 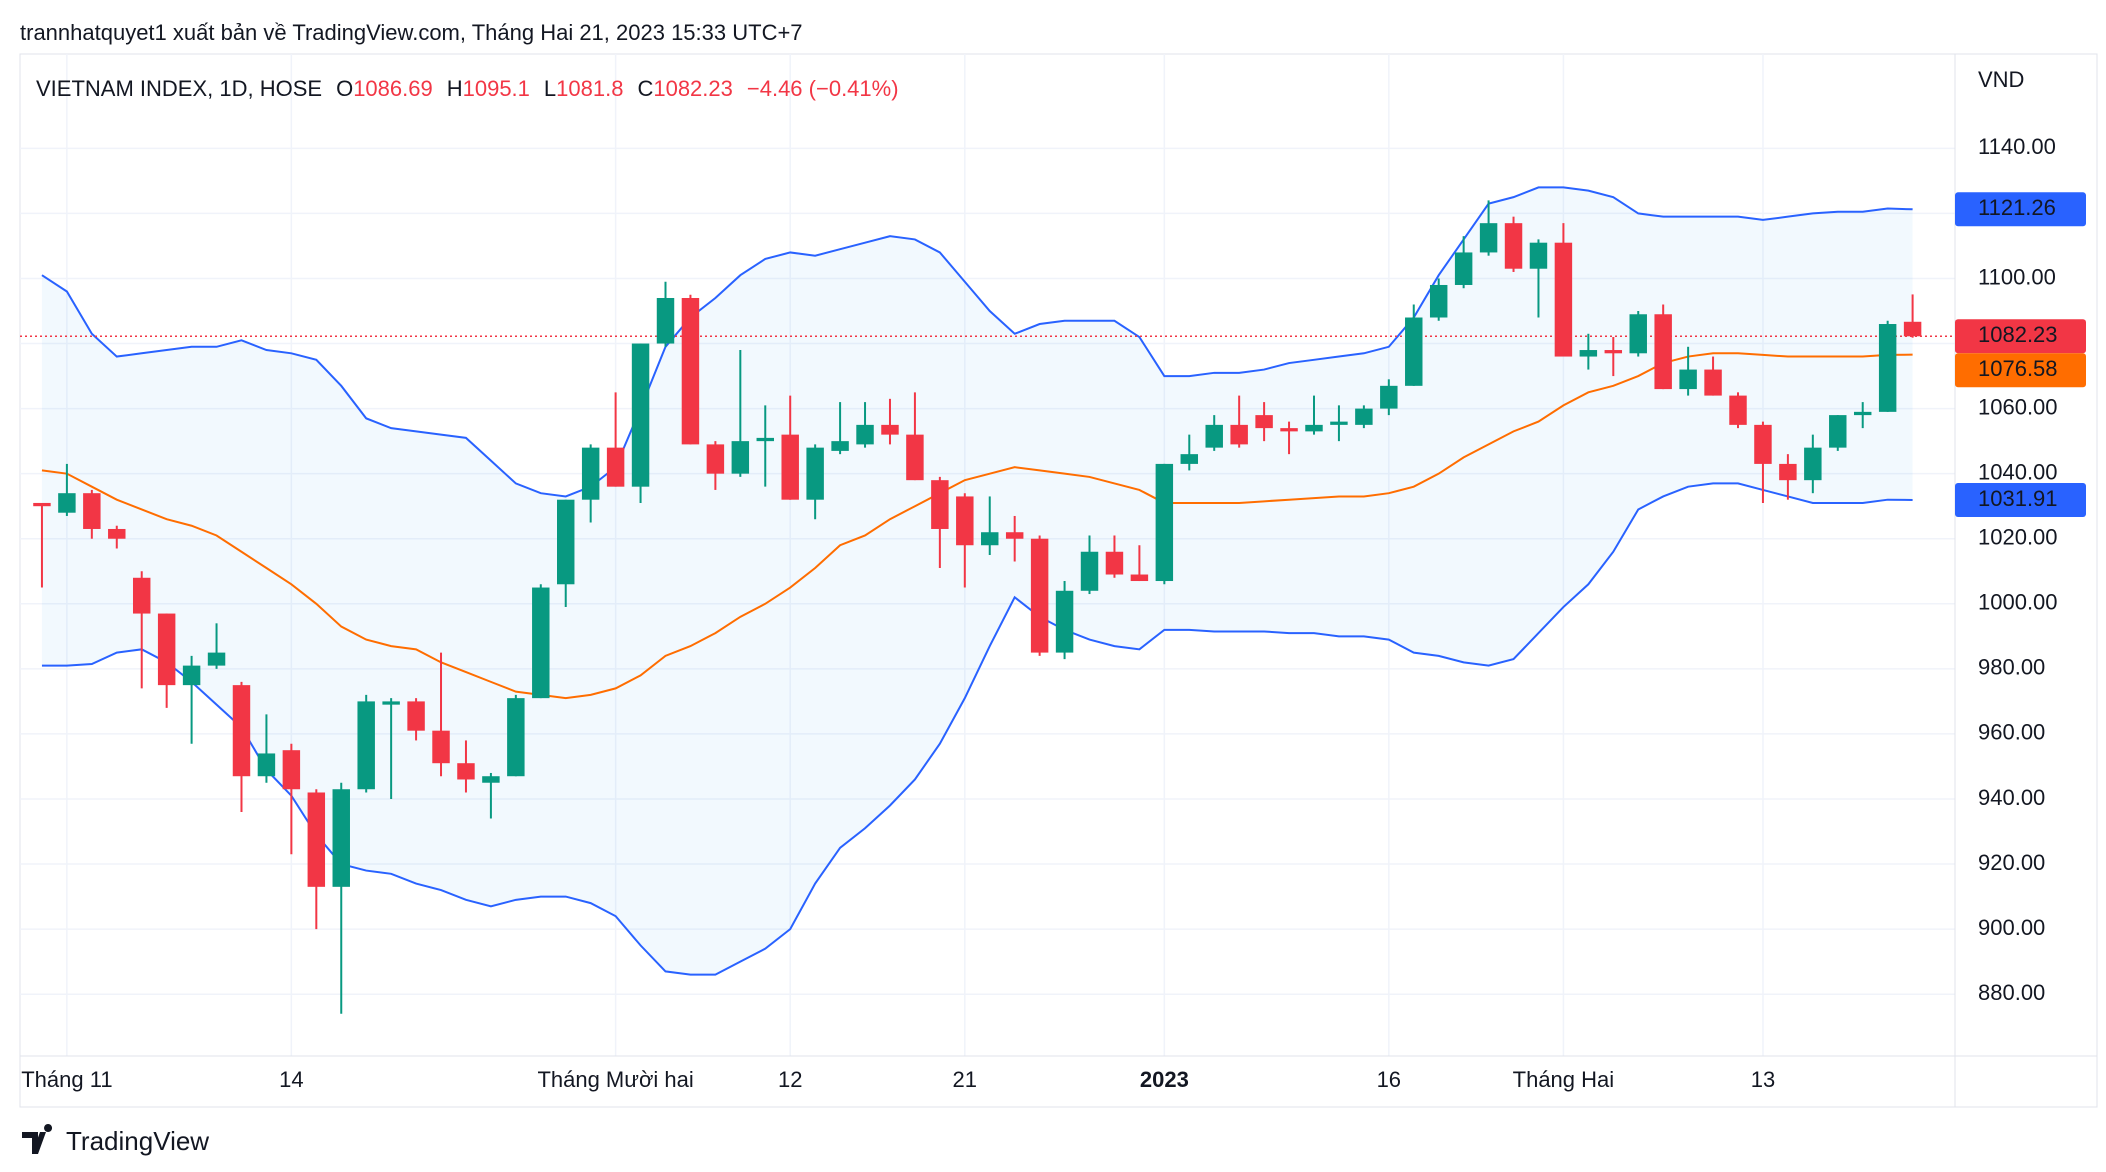 I want to click on y-tick-label: 960.00, so click(x=2011, y=732).